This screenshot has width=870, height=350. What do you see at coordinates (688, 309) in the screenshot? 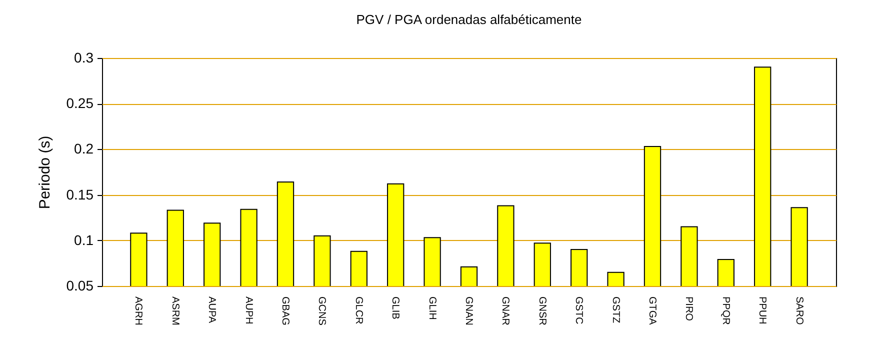
I see `x-tick-label: PIRO` at bounding box center [688, 309].